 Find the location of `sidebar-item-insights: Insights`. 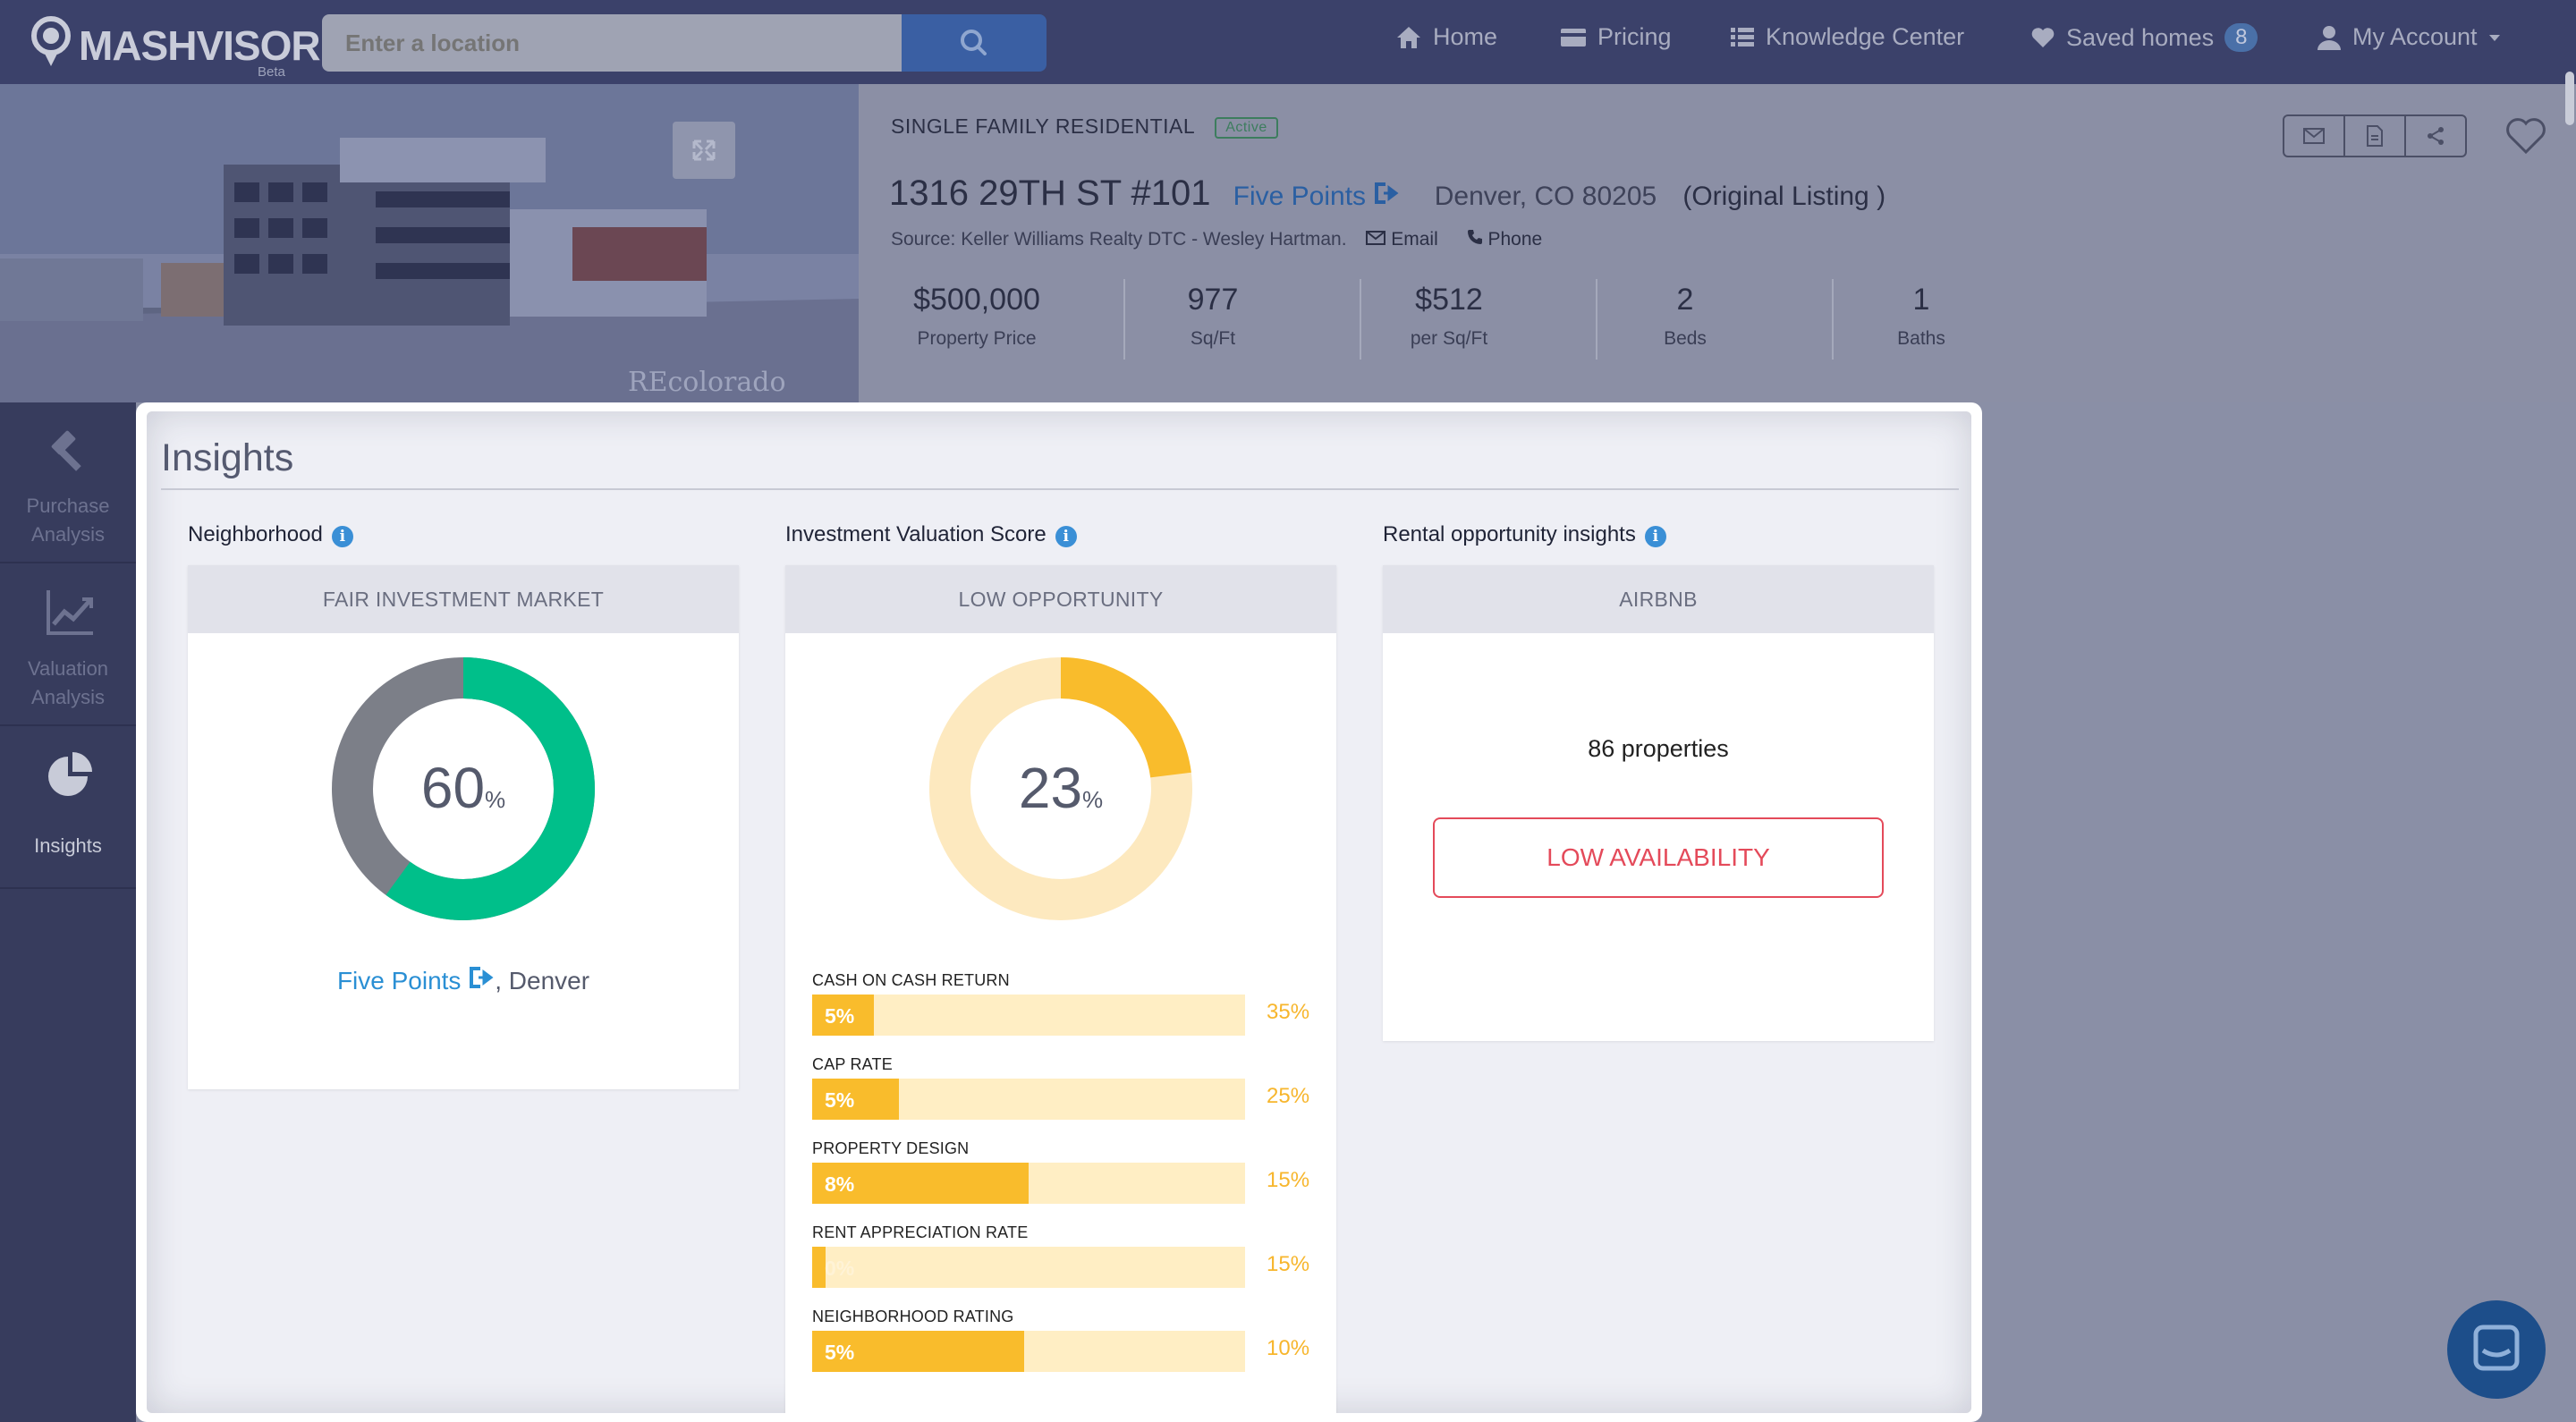

sidebar-item-insights: Insights is located at coordinates (68, 808).